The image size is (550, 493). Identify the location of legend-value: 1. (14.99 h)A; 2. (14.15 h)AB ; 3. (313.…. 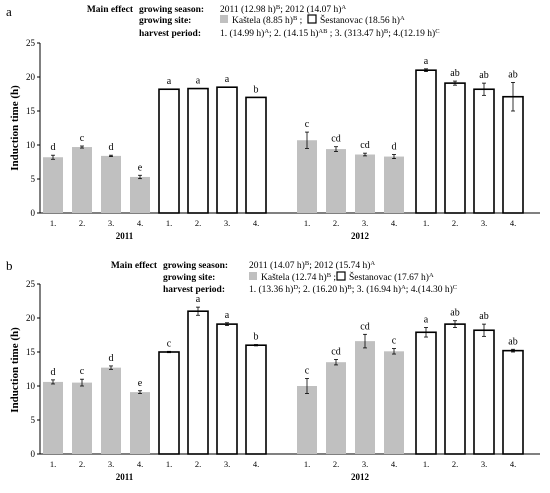
(330, 34).